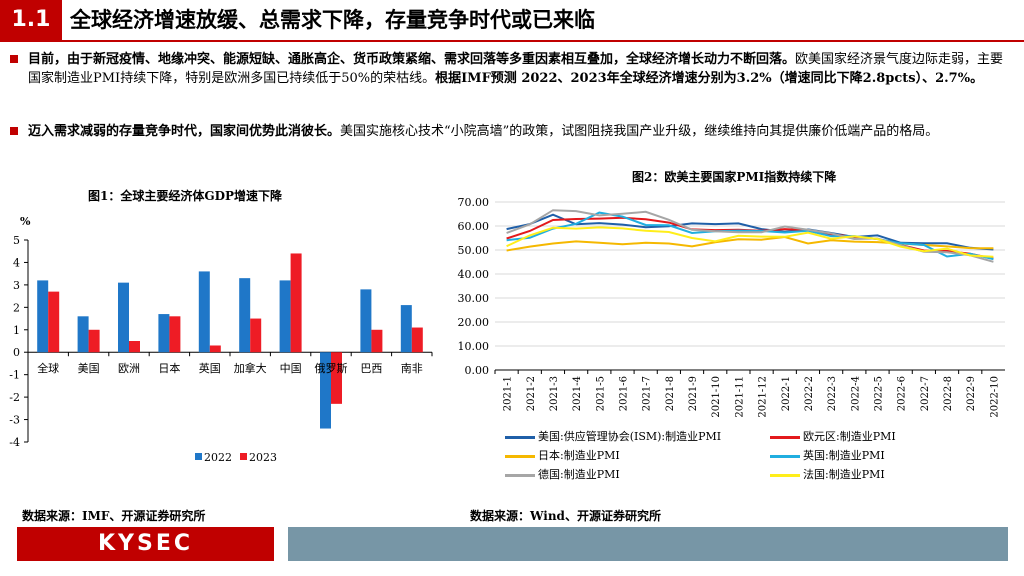  I want to click on y-tick-label: 70.00, so click(474, 202).